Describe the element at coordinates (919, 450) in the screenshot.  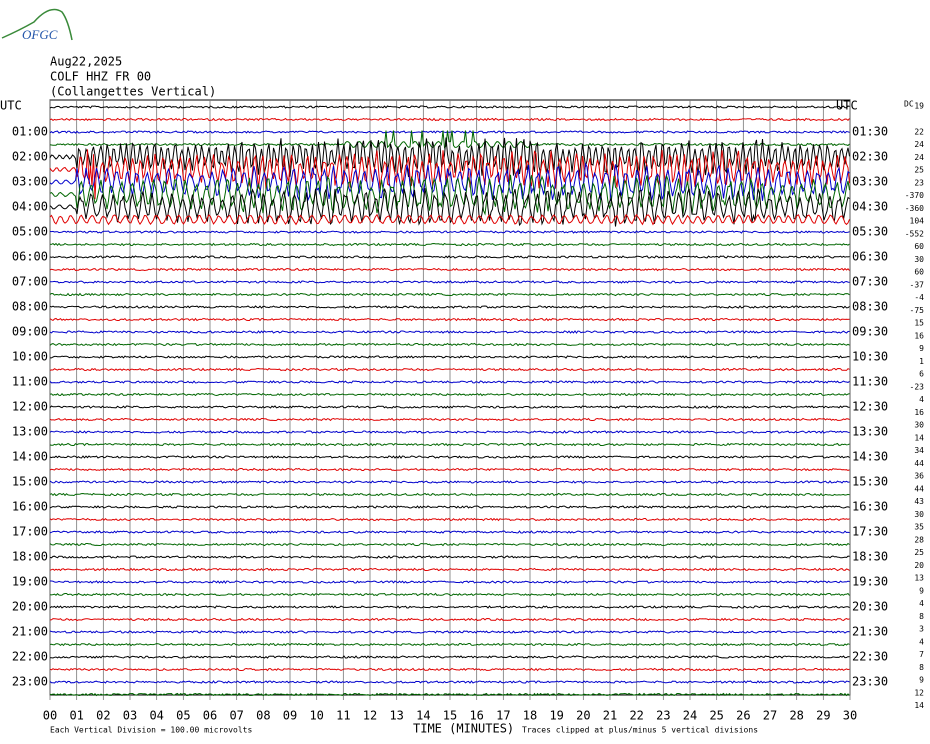
I see `dc-value: 34` at that location.